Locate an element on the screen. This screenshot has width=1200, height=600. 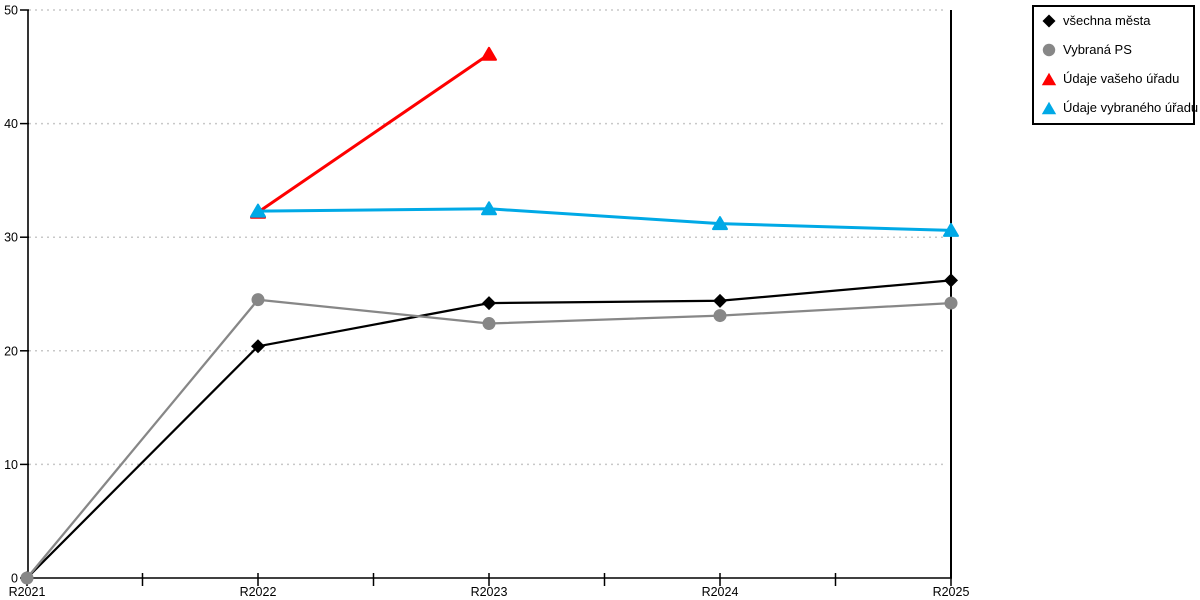
y-tick-label: 50 is located at coordinates (11, 11).